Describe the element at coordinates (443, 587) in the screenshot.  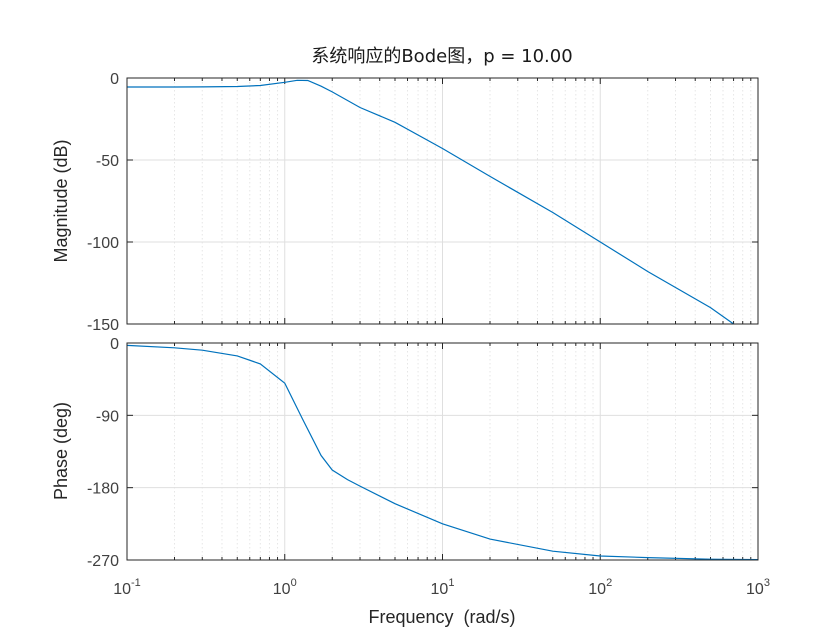
I see `x-tick-label: 10¹` at that location.